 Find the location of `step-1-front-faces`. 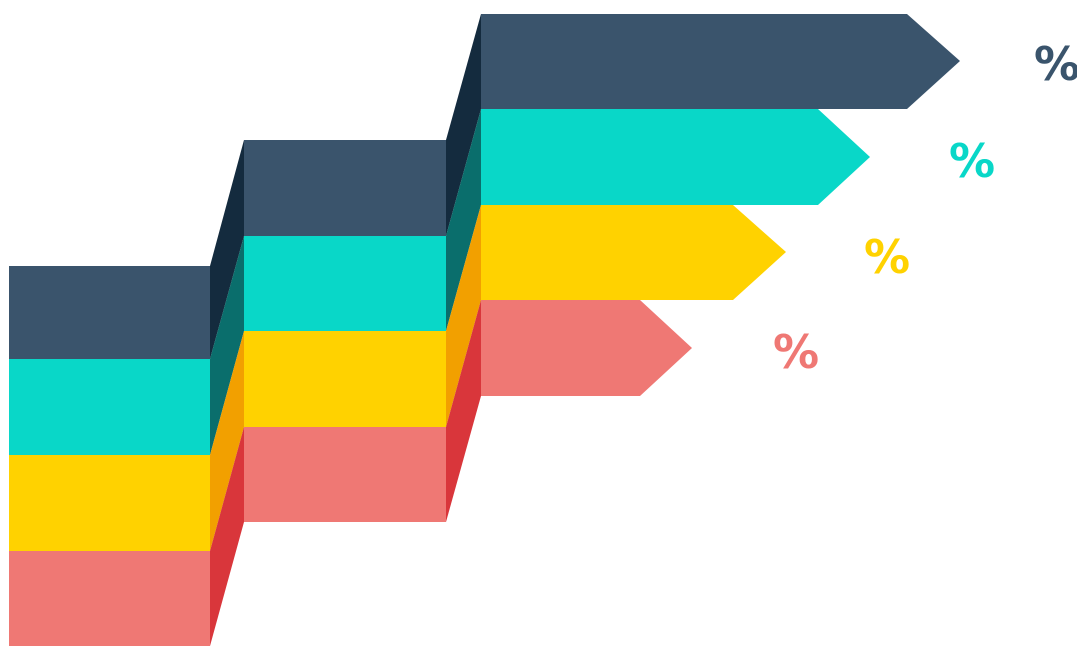

step-1-front-faces is located at coordinates (109, 456).